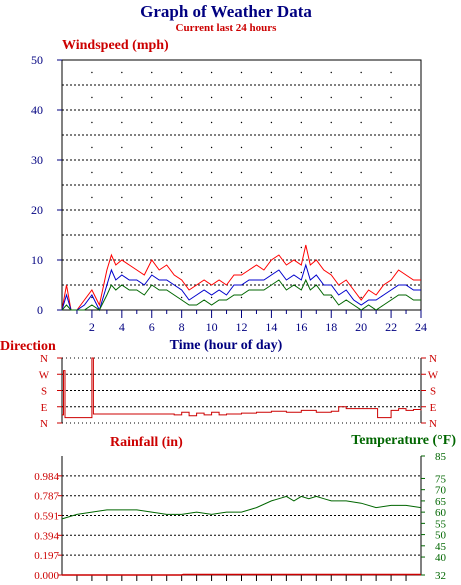  Describe the element at coordinates (46, 477) in the screenshot. I see `rain-tick-label: 0.984` at that location.